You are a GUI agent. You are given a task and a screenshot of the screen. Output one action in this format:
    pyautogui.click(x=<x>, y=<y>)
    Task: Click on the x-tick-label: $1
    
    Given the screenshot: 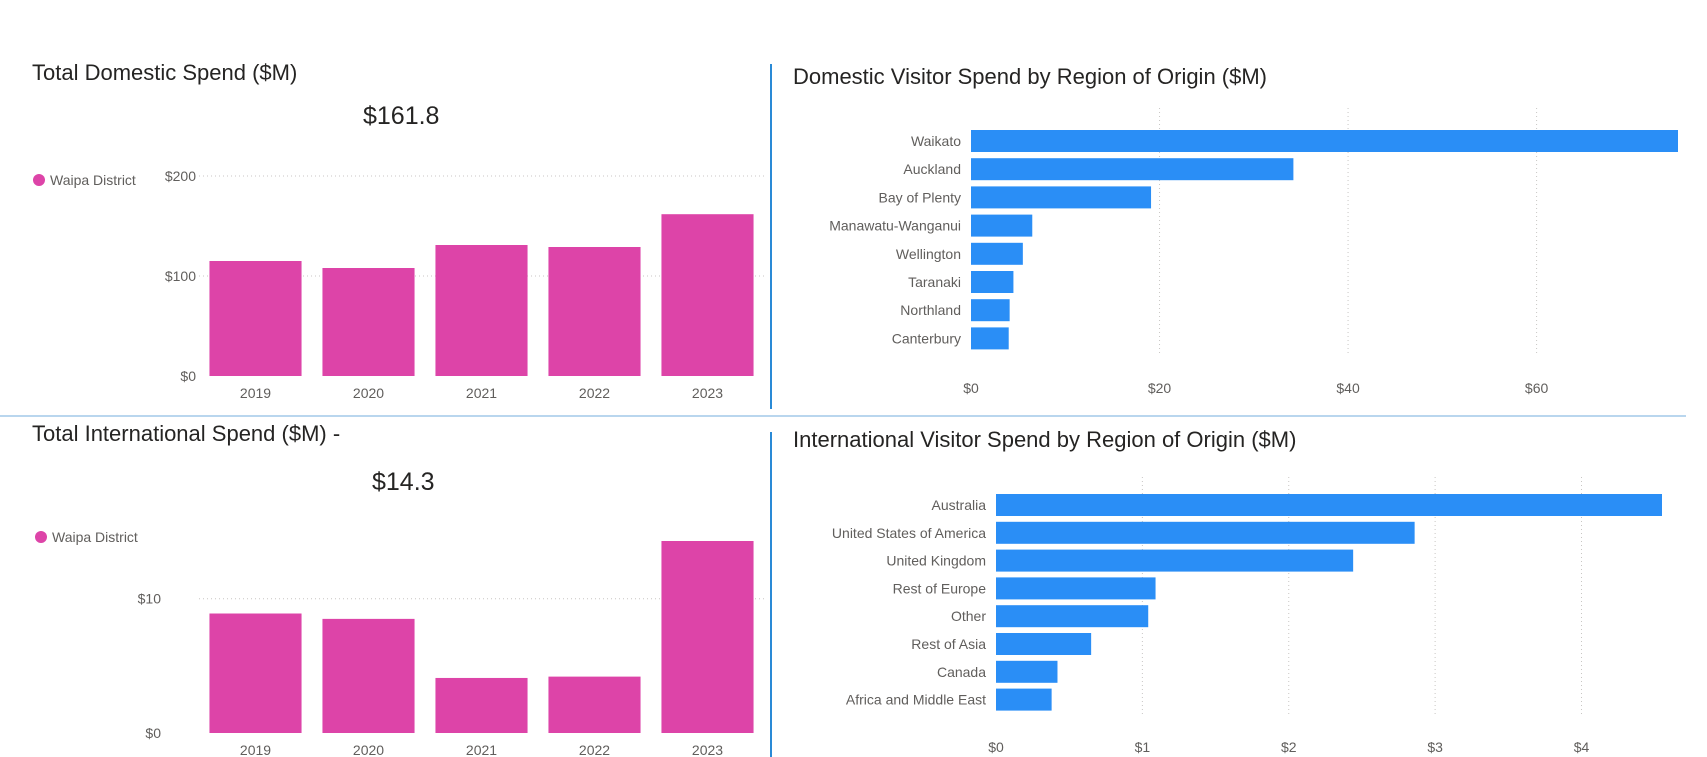 What is the action you would take?
    pyautogui.click(x=1143, y=747)
    